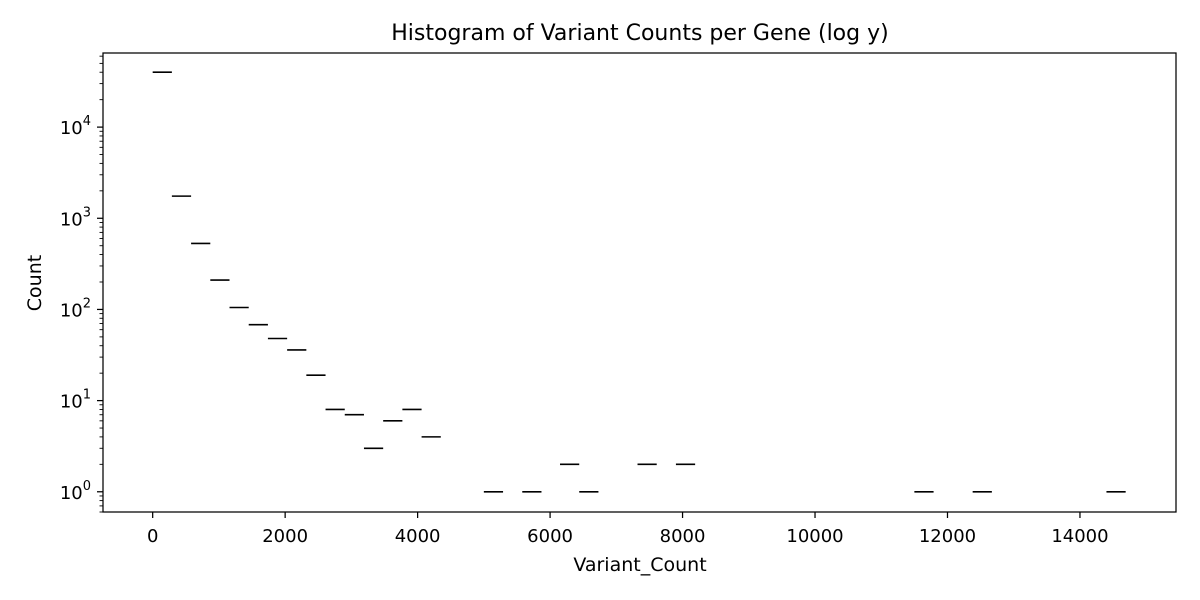 The height and width of the screenshot is (600, 1200). Describe the element at coordinates (75, 126) in the screenshot. I see `y-tick-label: 10⁴` at that location.